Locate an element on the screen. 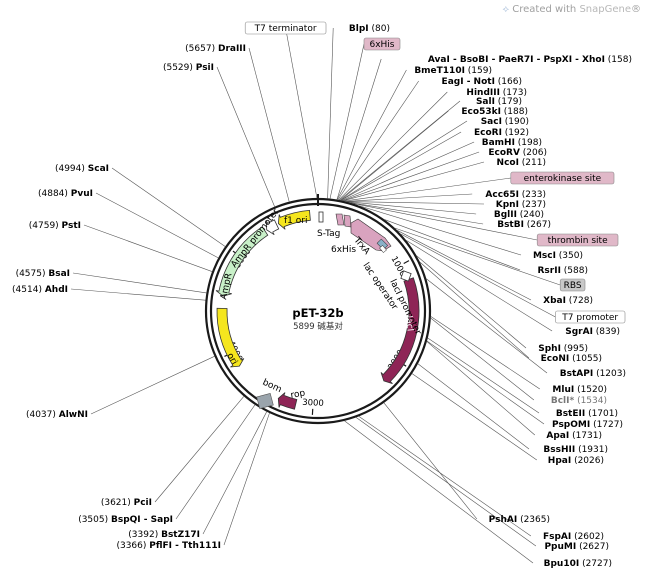 The height and width of the screenshot is (577, 649). enzyme-position: (3621) is located at coordinates (117, 503).